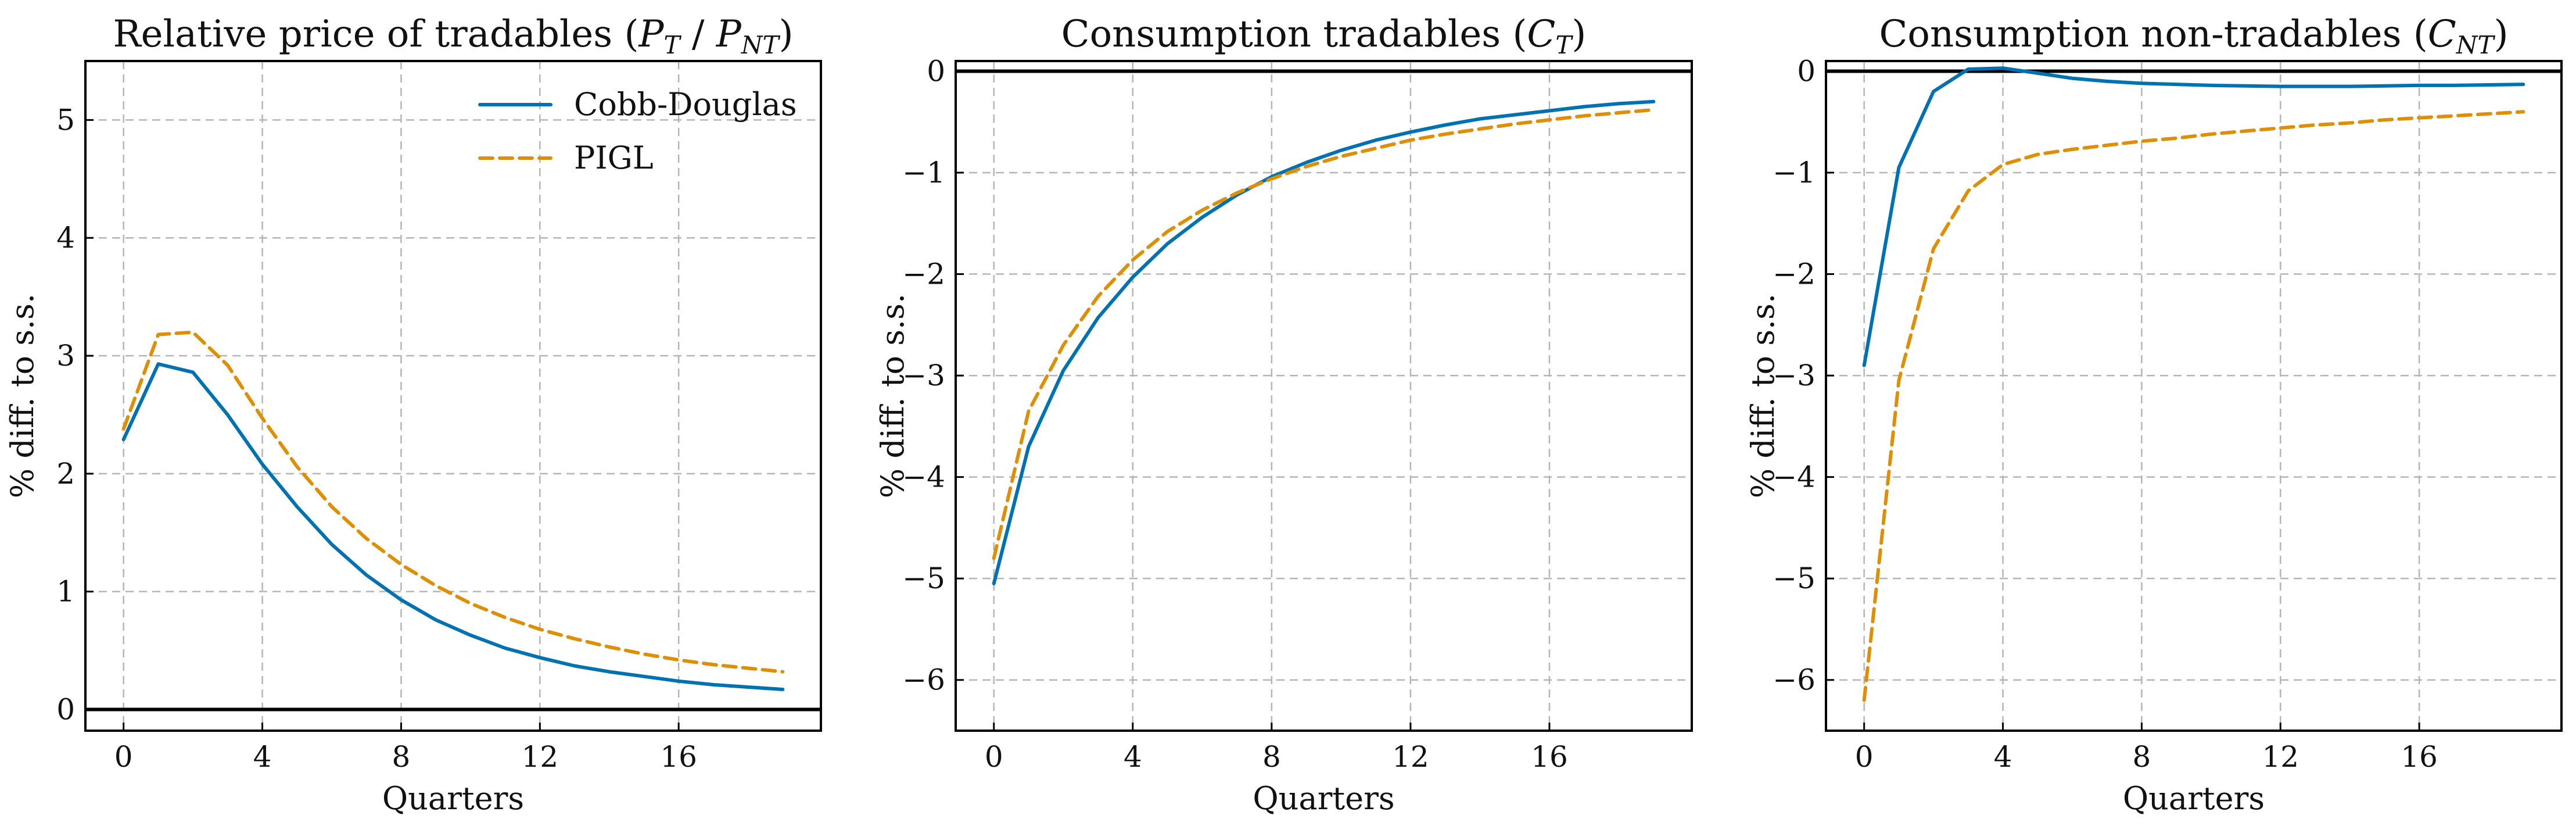  I want to click on y-tick-label: 4, so click(65, 238).